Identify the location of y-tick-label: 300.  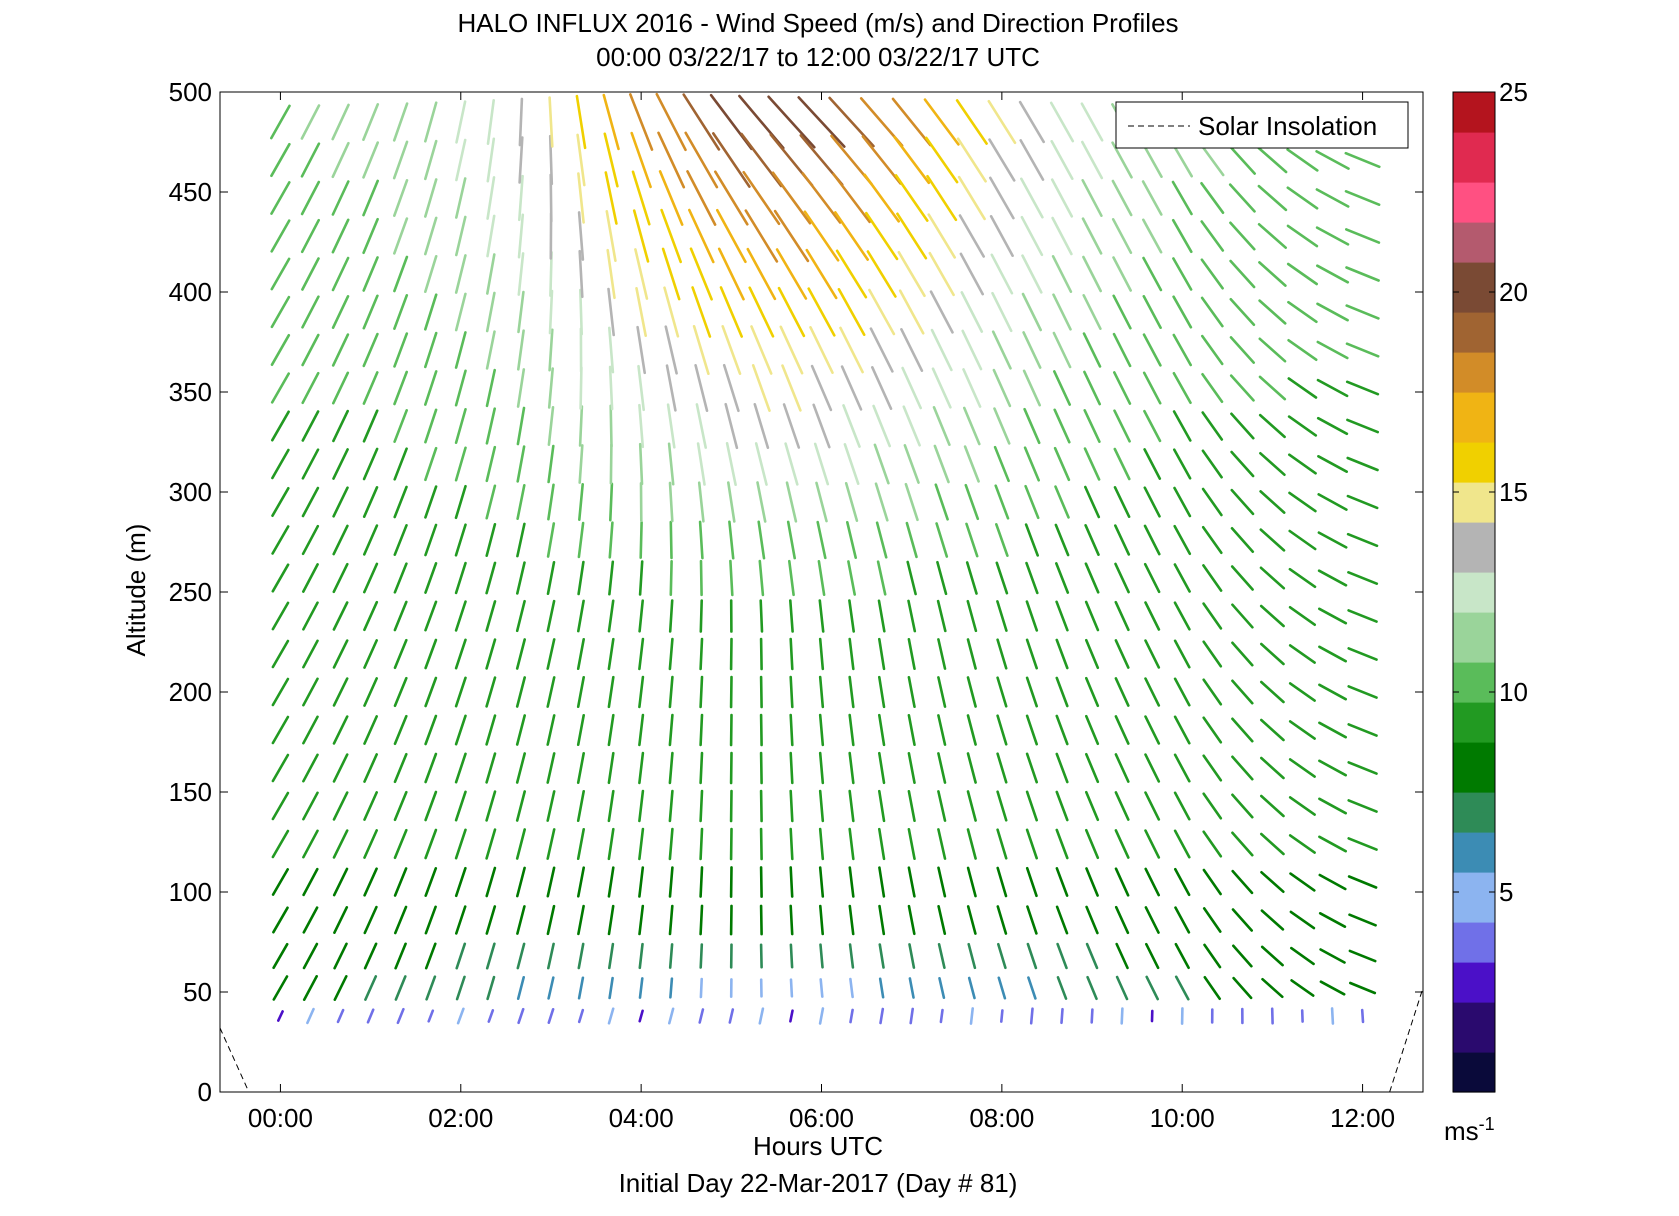
(190, 492).